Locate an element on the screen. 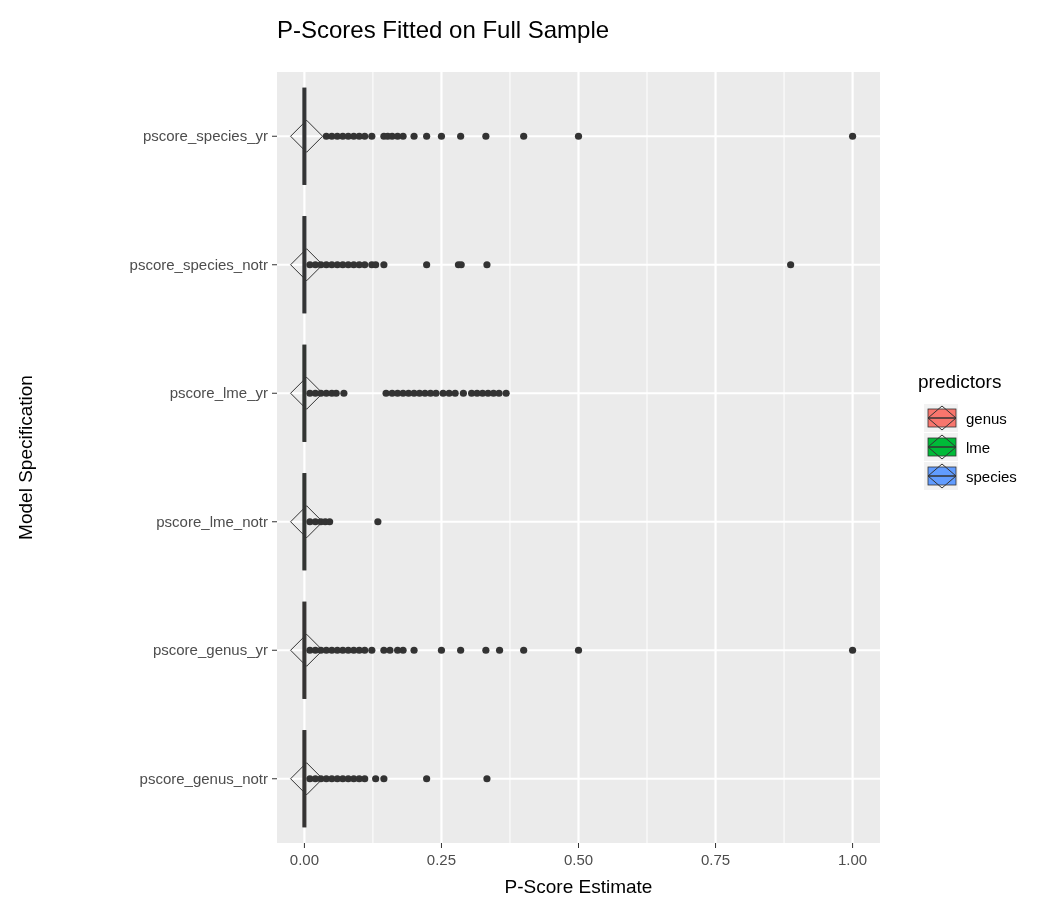 The height and width of the screenshot is (910, 1062). y-tick-label: pscore_genus_notr is located at coordinates (203, 778).